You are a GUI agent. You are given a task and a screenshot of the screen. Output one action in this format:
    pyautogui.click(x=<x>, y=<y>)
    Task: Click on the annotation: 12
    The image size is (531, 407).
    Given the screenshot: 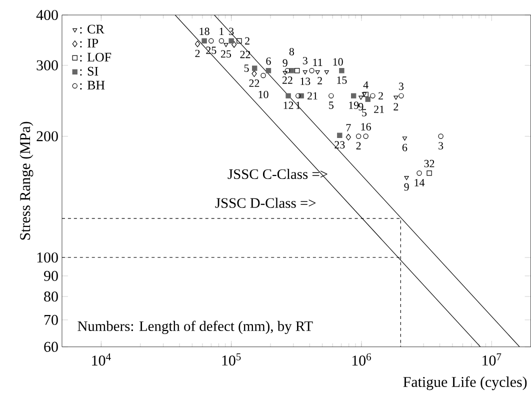 What is the action you would take?
    pyautogui.click(x=289, y=106)
    